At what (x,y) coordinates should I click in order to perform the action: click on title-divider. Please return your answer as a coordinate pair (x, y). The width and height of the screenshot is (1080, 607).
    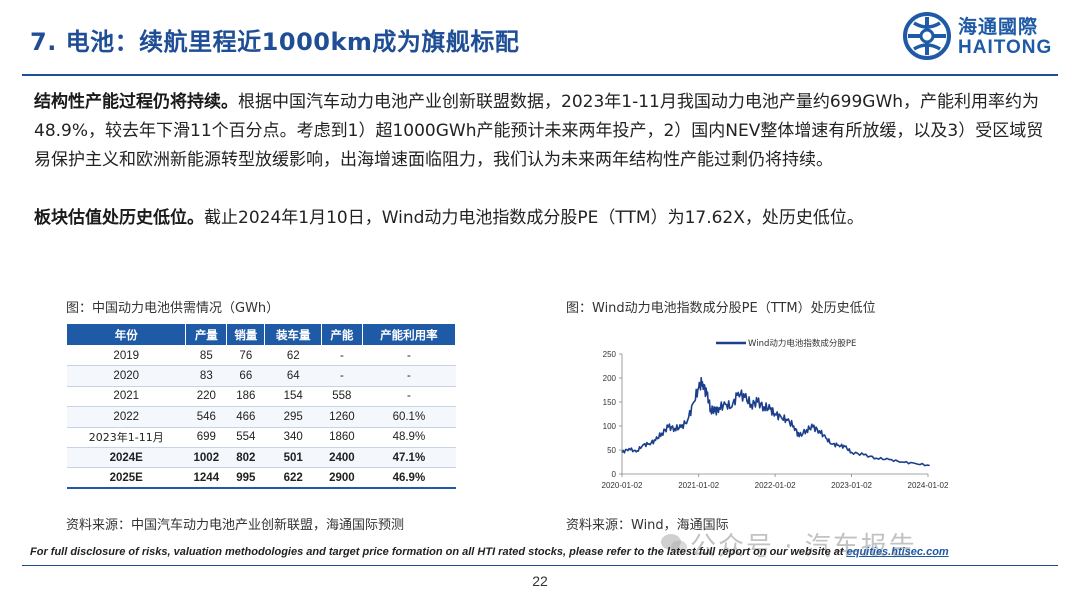
    Looking at the image, I should click on (540, 75).